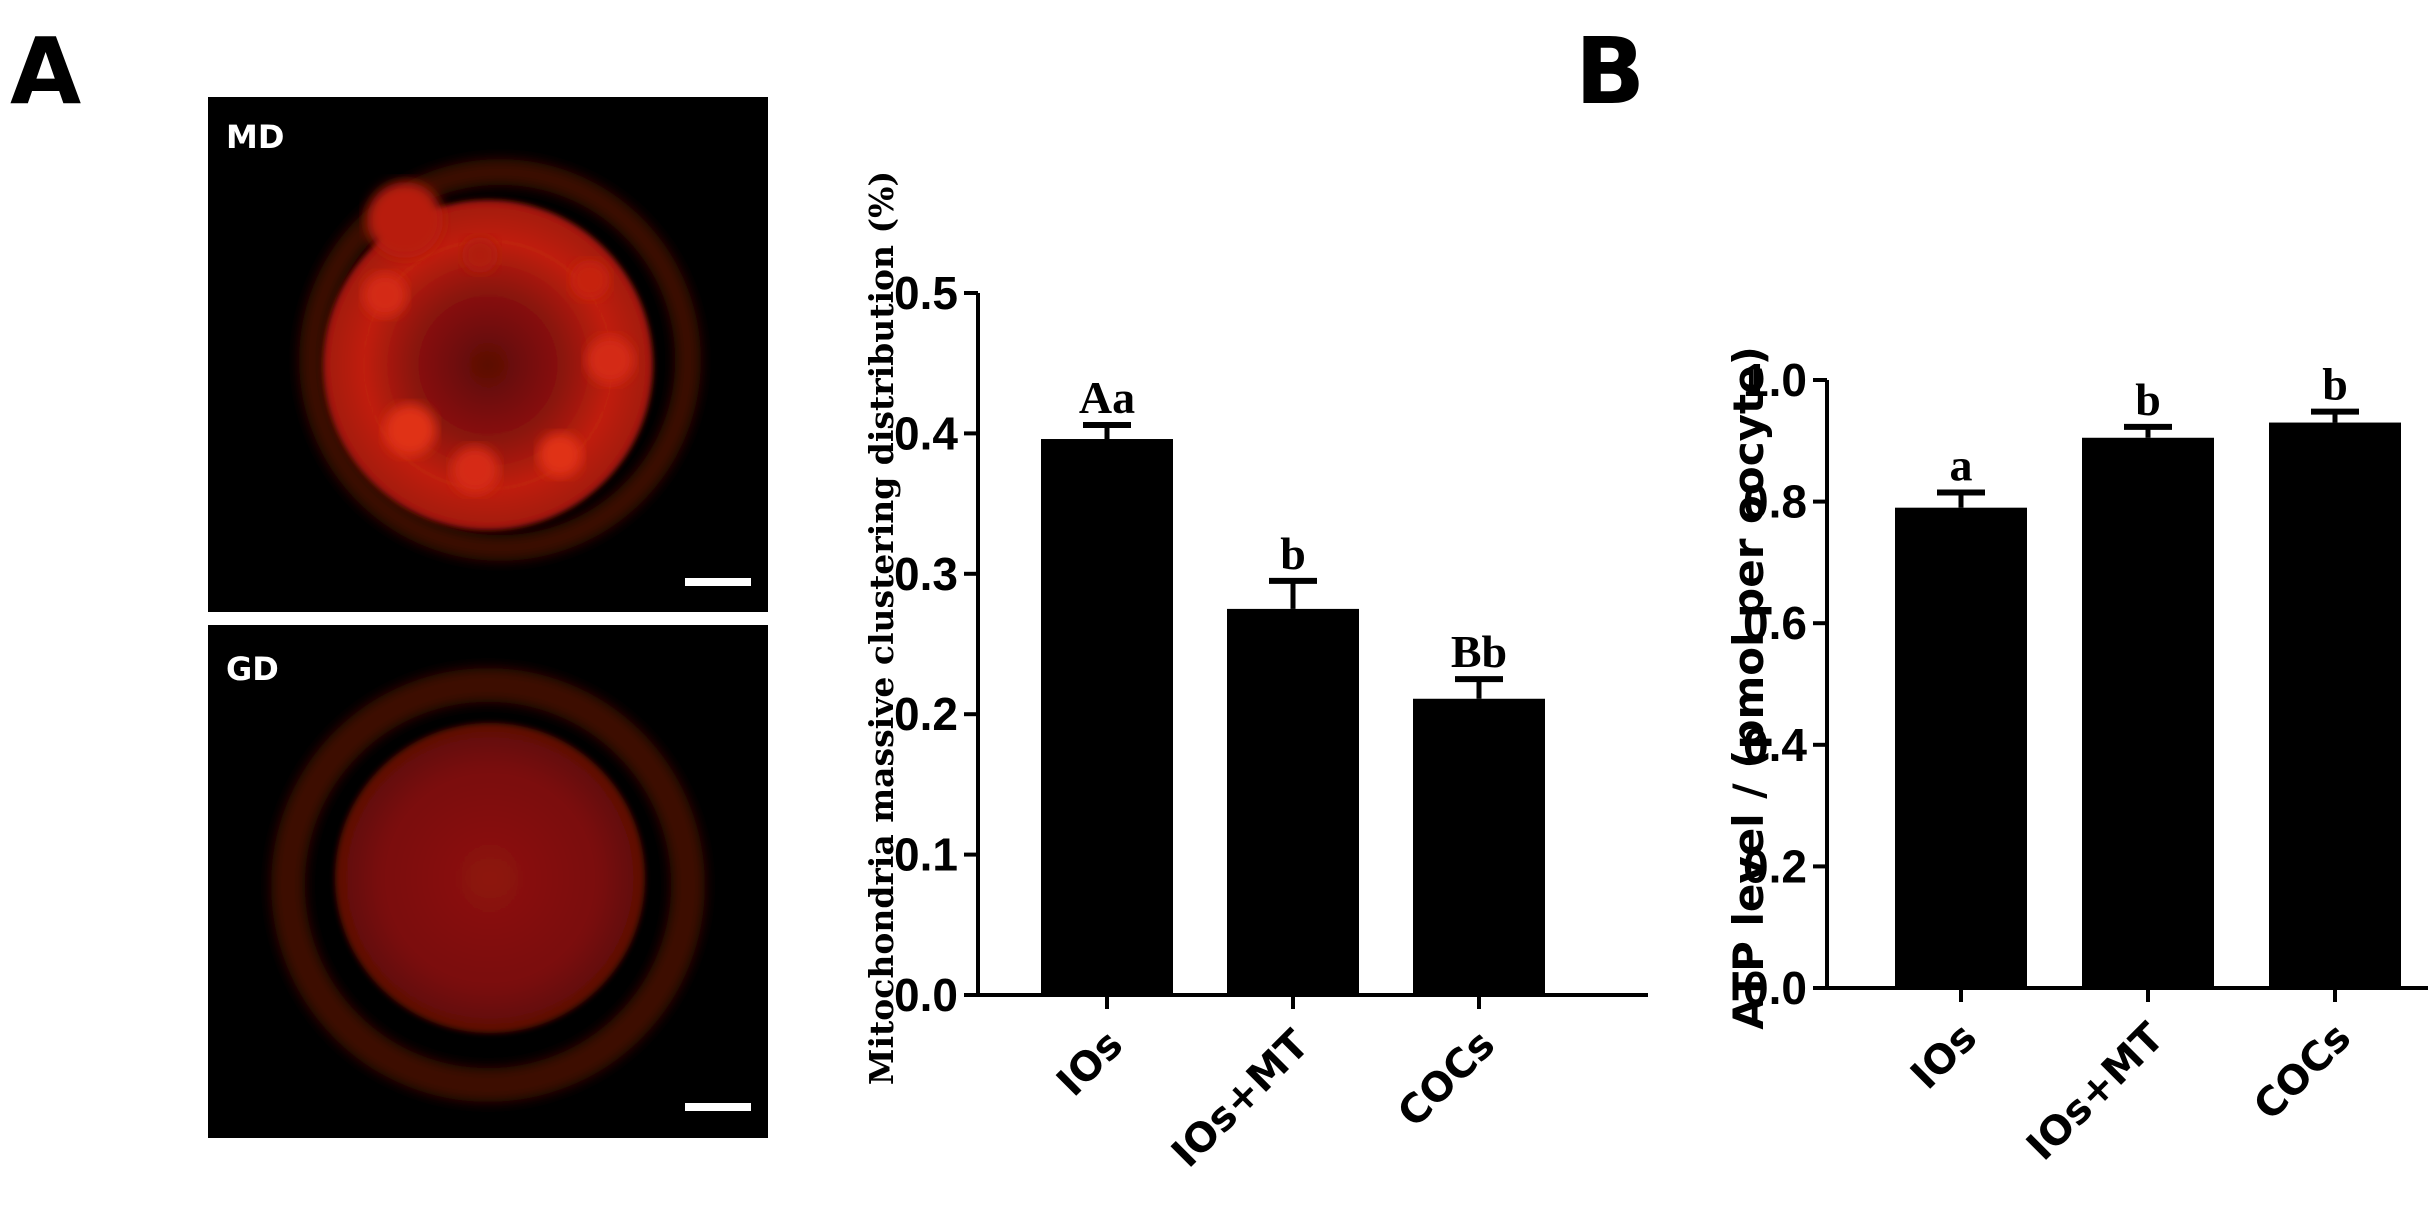 The height and width of the screenshot is (1209, 2435). Describe the element at coordinates (926, 574) in the screenshot. I see `y-tick-label: 0.3` at that location.